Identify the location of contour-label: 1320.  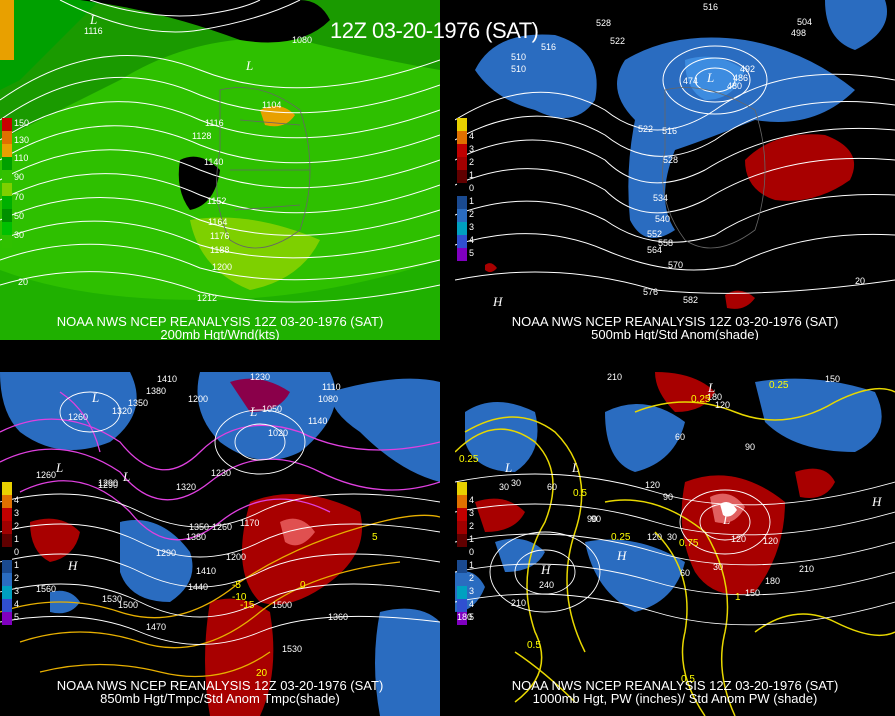
(186, 487).